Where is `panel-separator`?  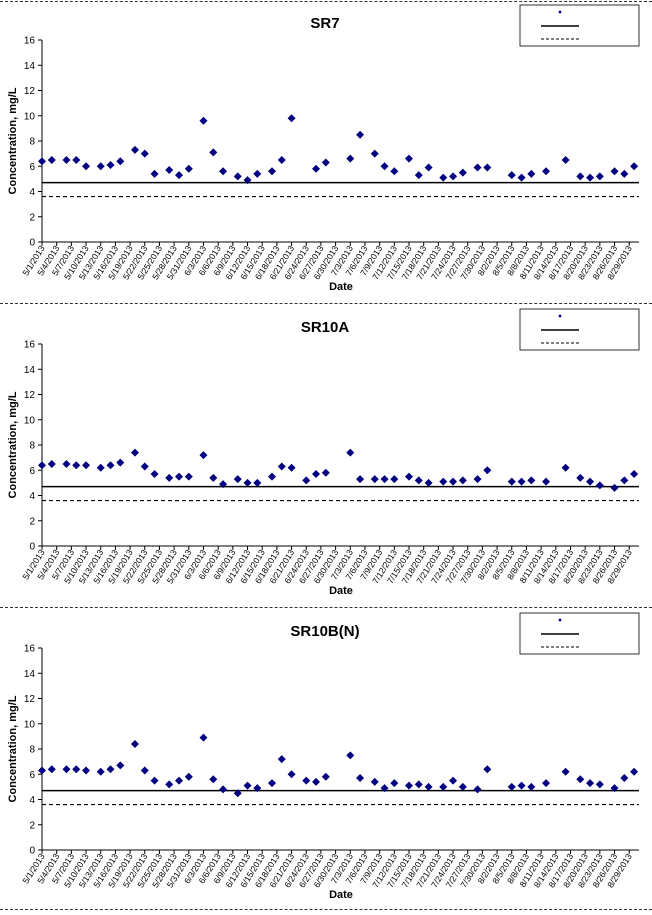 panel-separator is located at coordinates (326, 303).